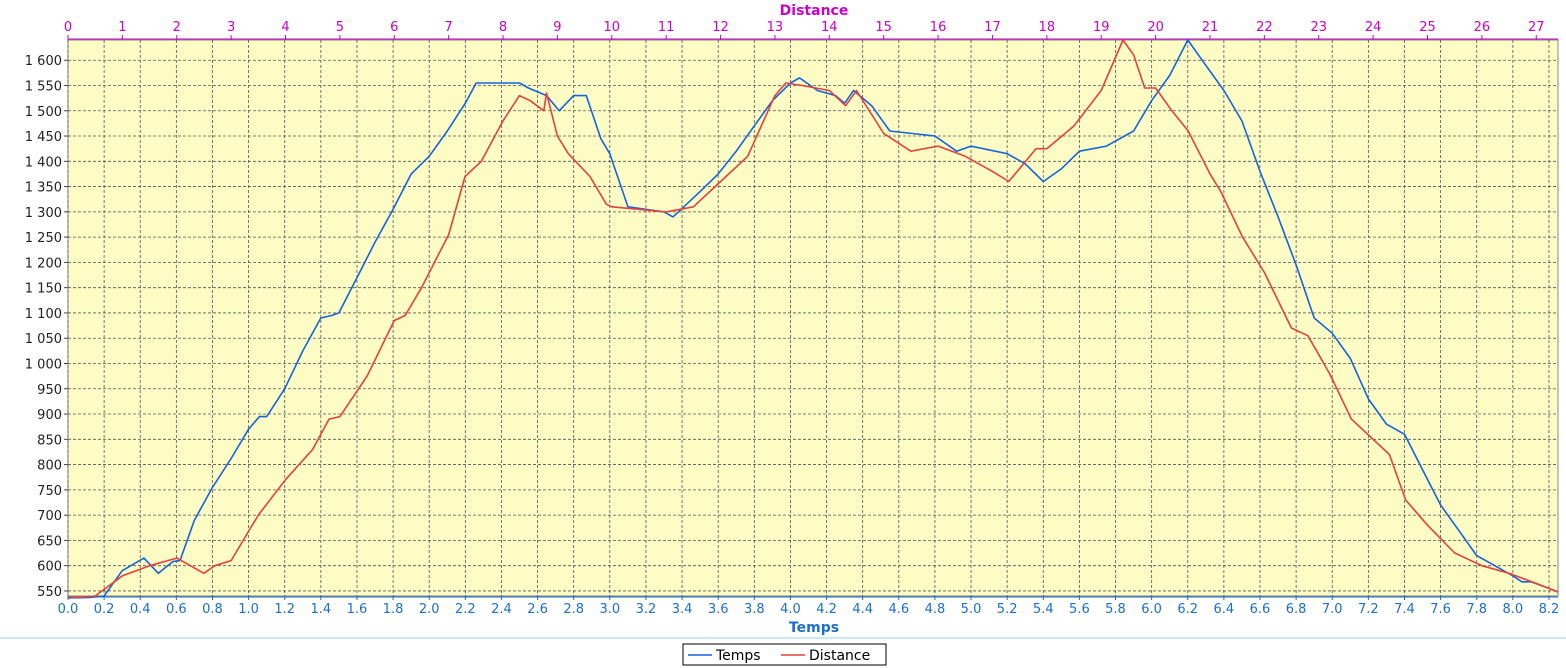 This screenshot has height=668, width=1566. What do you see at coordinates (248, 609) in the screenshot?
I see `x-bottom-tick-label: 1.0` at bounding box center [248, 609].